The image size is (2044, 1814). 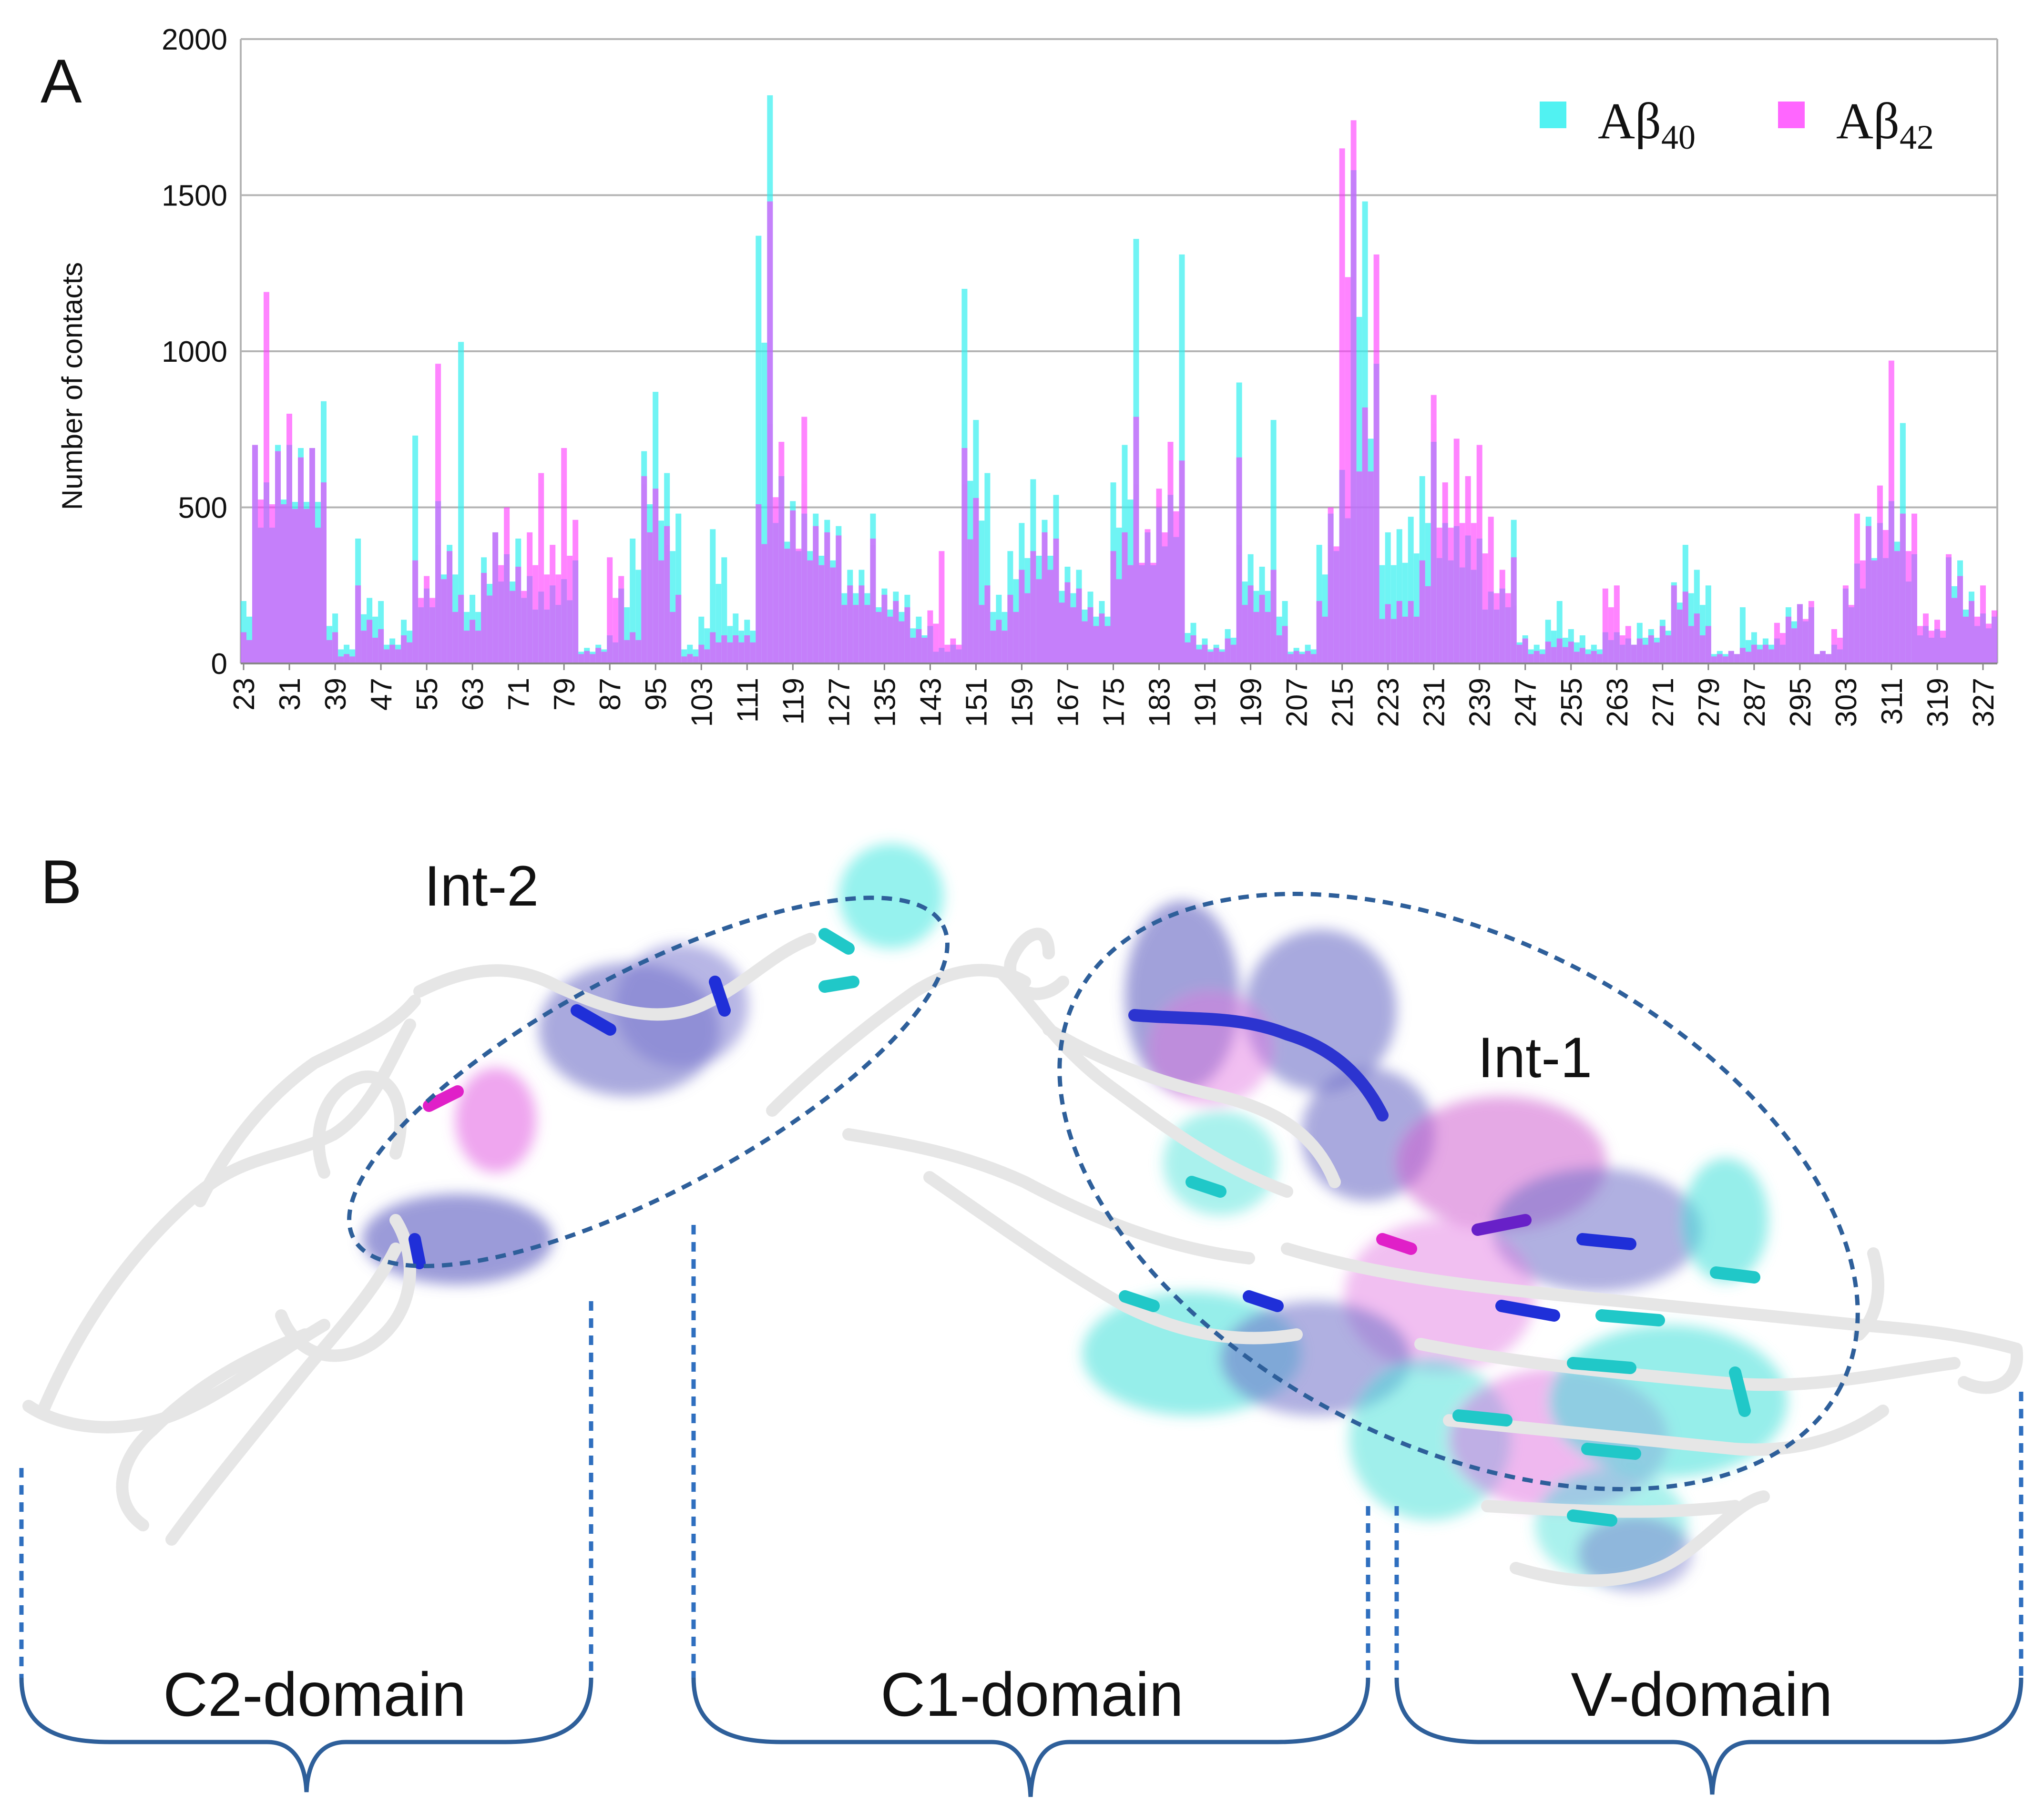 What do you see at coordinates (289, 539) in the screenshot?
I see `bar-Aβ42-31` at bounding box center [289, 539].